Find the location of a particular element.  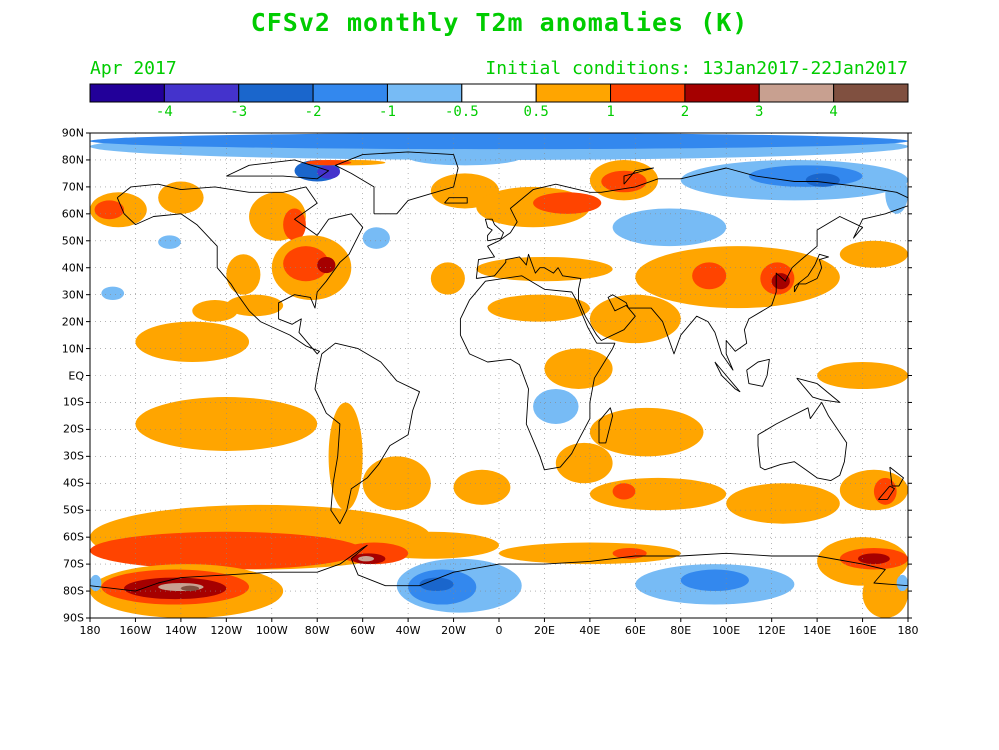

lon-label: 120E is located at coordinates (771, 630).